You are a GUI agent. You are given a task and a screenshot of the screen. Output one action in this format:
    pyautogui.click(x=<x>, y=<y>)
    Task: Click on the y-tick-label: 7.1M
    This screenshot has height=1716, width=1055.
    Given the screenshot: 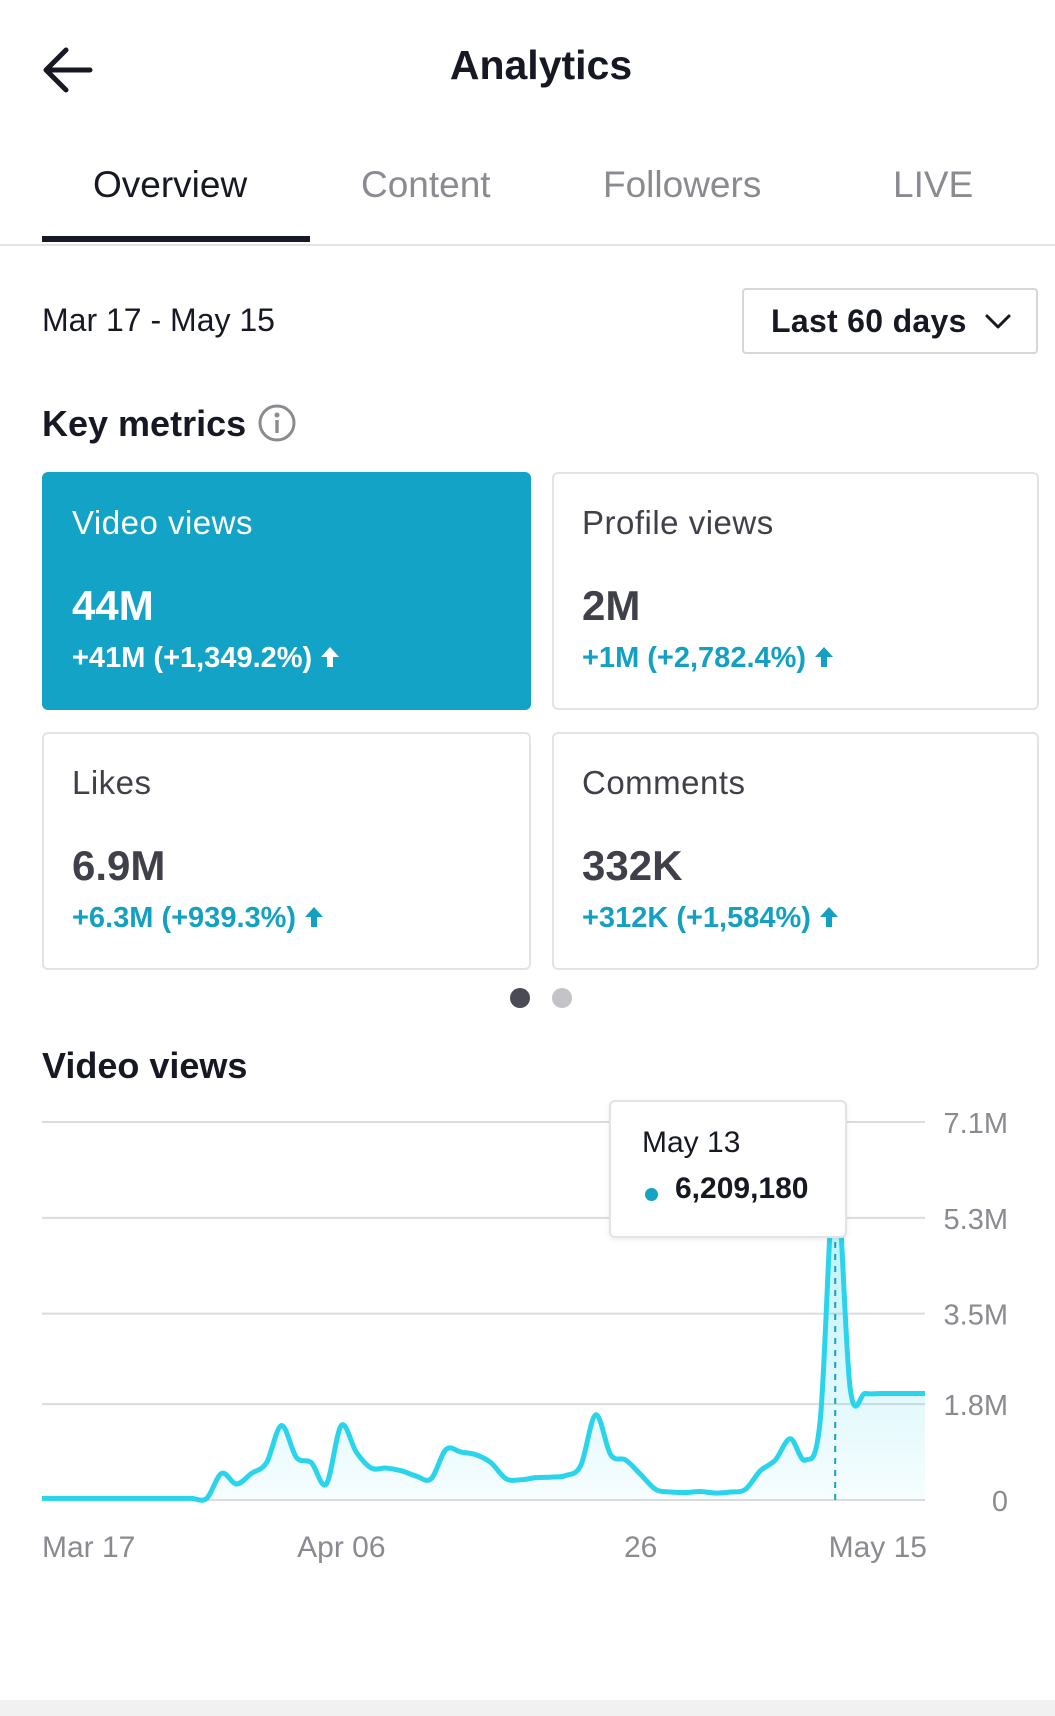 What is the action you would take?
    pyautogui.click(x=976, y=1124)
    